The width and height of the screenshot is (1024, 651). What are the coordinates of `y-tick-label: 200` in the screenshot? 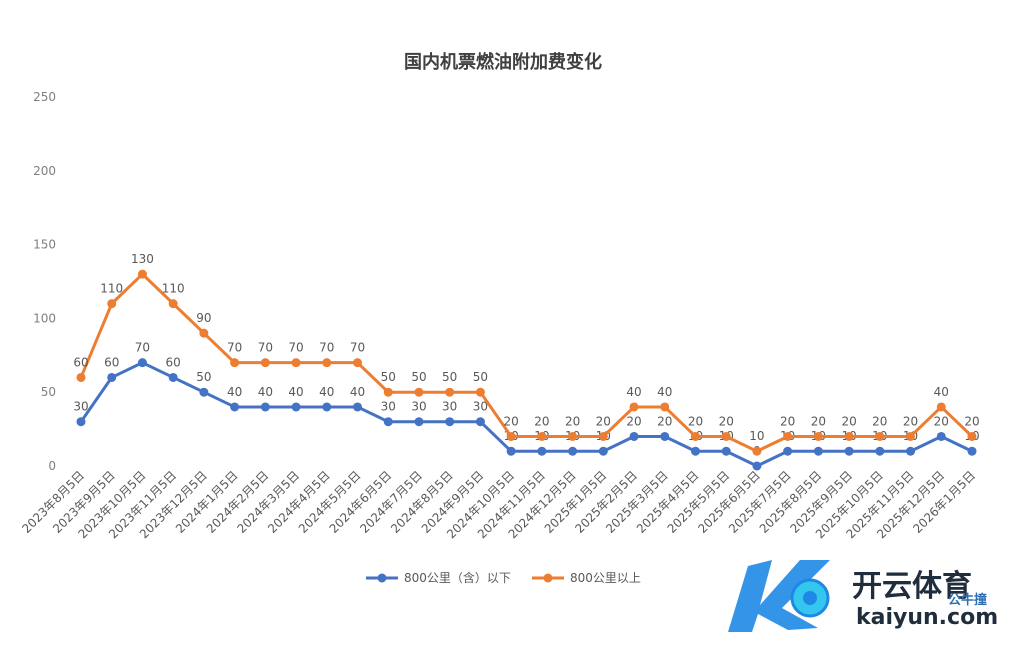 It's located at (44, 171).